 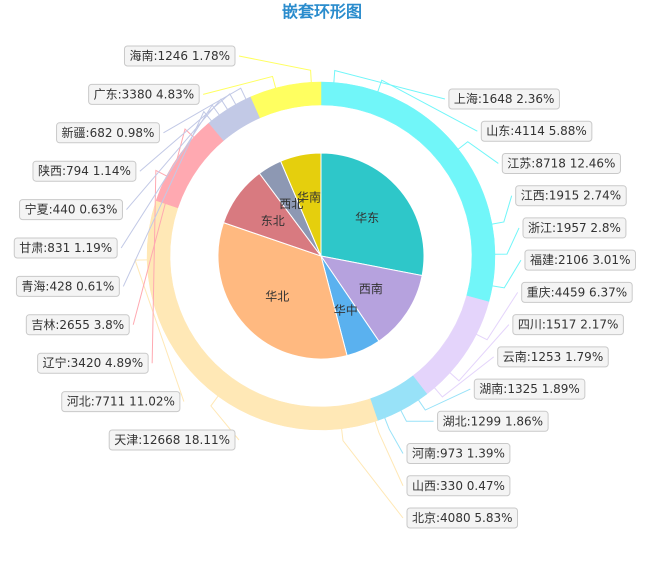 I want to click on label-text-24: 海南:1246 1.78%, so click(x=179, y=55).